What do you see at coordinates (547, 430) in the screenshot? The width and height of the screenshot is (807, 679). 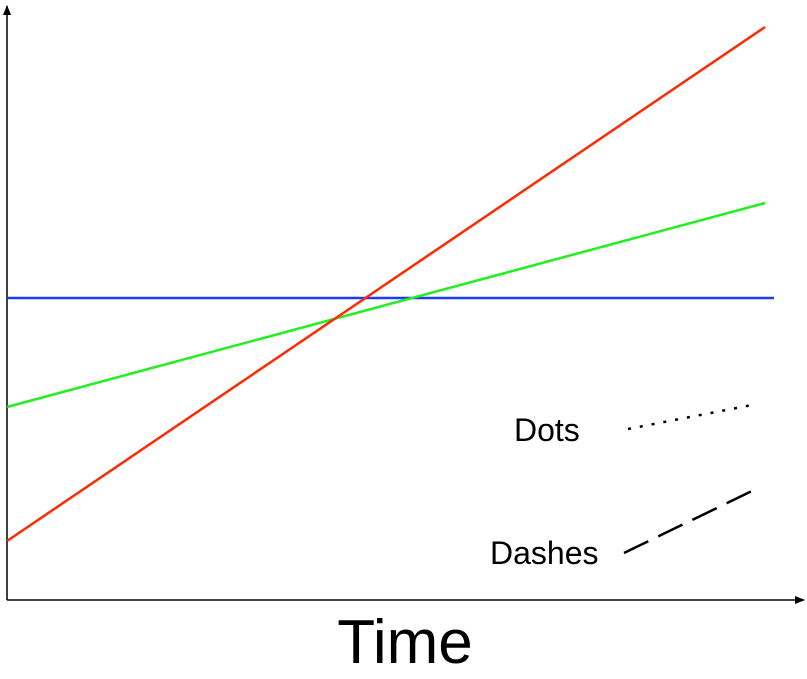 I see `legend-dots-label: Dots` at bounding box center [547, 430].